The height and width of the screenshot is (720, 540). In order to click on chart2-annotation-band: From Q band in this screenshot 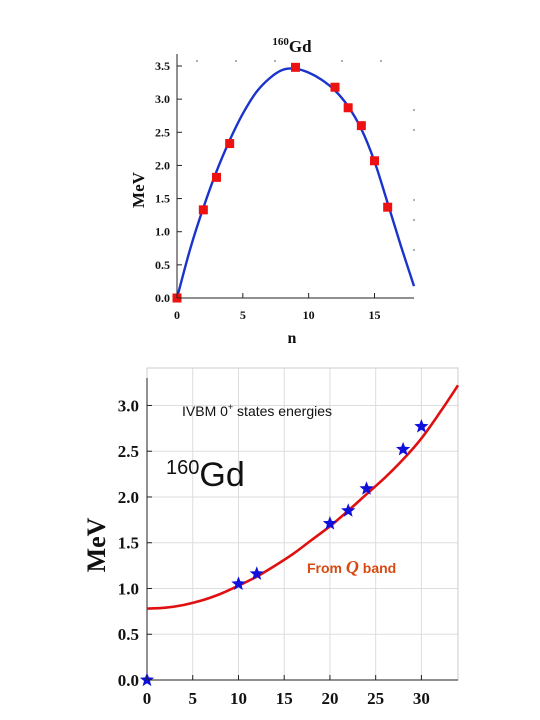, I will do `click(351, 567)`.